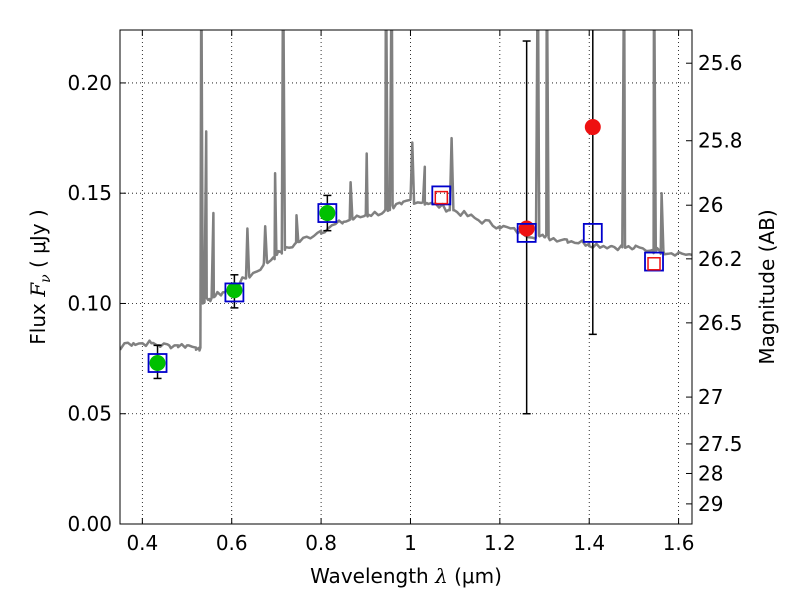  What do you see at coordinates (589, 543) in the screenshot?
I see `x-tick-label: 1.4` at bounding box center [589, 543].